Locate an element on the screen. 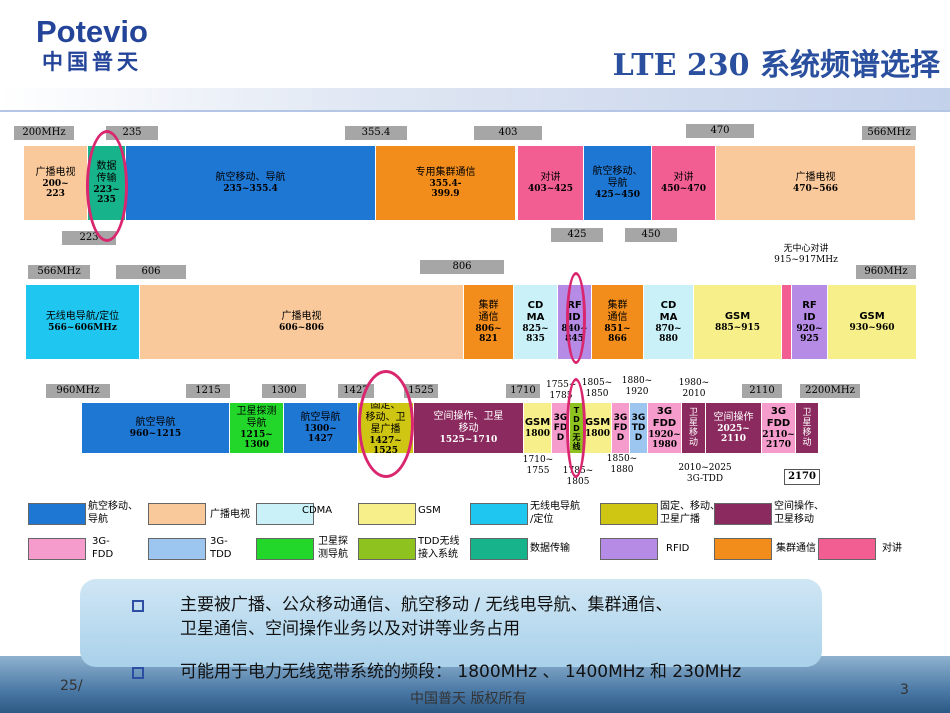 This screenshot has height=713, width=950. legend-label: 固定、移动、 卫星广播 is located at coordinates (690, 513).